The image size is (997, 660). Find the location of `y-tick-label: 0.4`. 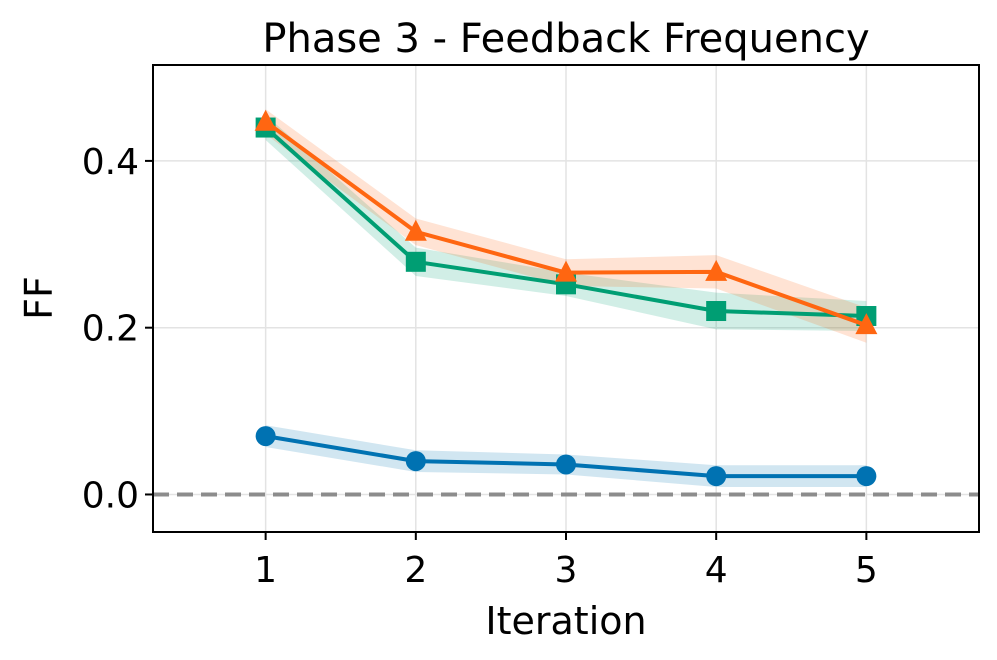

y-tick-label: 0.4 is located at coordinates (110, 162).